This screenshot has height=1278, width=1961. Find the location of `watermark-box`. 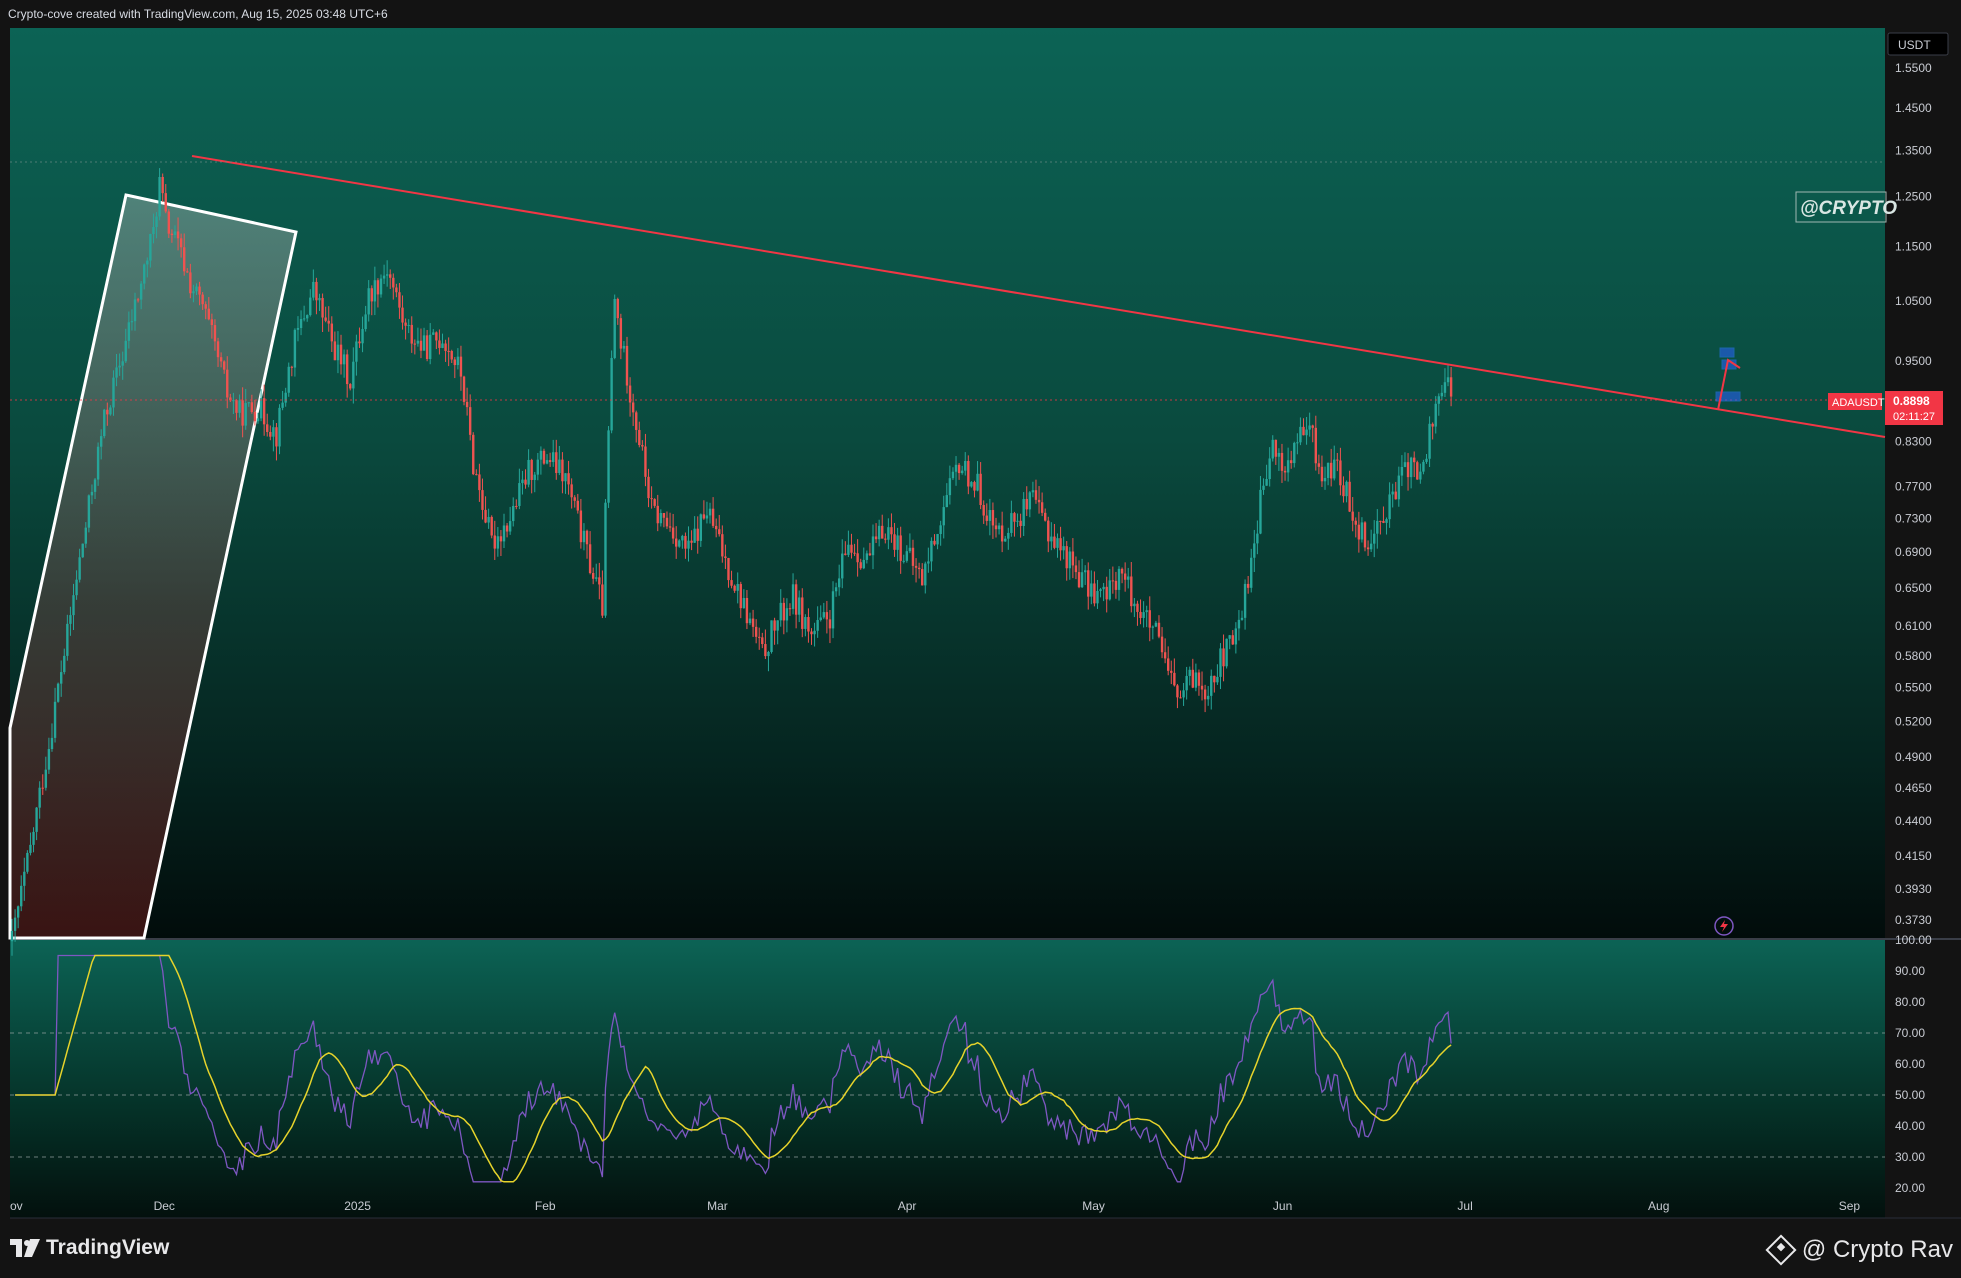

watermark-box is located at coordinates (1841, 207).